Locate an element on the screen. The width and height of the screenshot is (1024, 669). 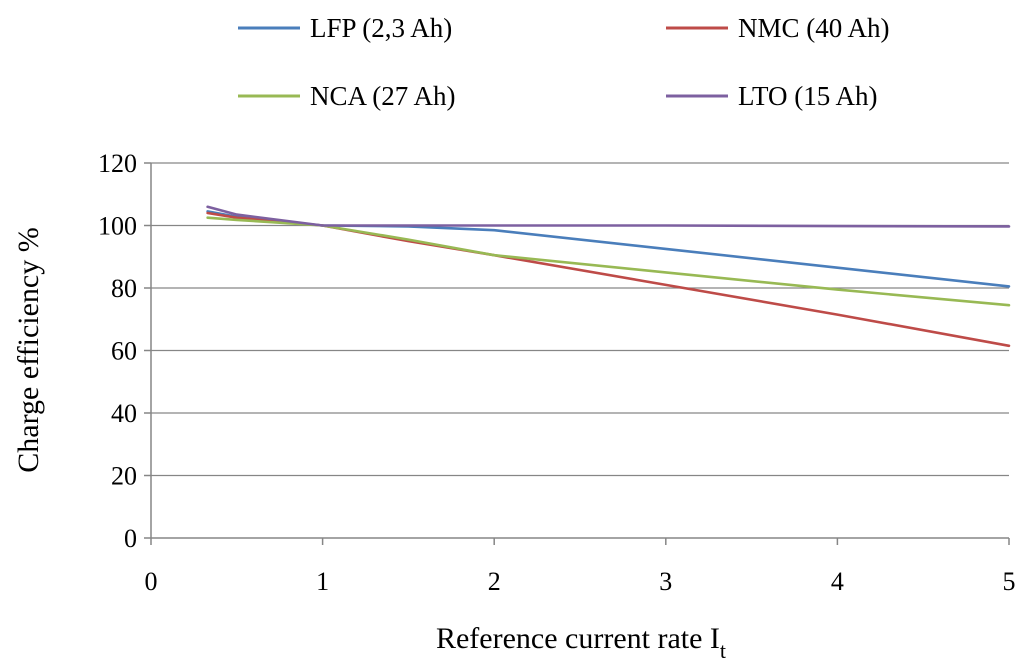
y-tick-label: 20 is located at coordinates (124, 476).